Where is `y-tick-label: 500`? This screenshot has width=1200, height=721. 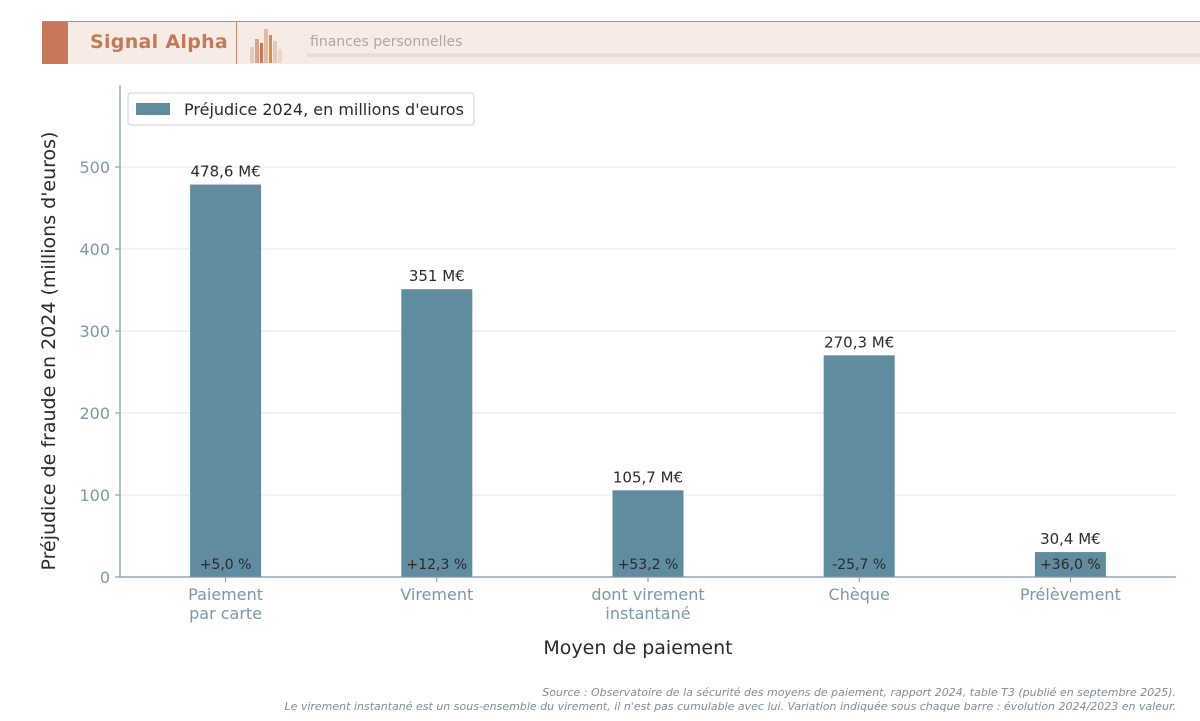
y-tick-label: 500 is located at coordinates (94, 167).